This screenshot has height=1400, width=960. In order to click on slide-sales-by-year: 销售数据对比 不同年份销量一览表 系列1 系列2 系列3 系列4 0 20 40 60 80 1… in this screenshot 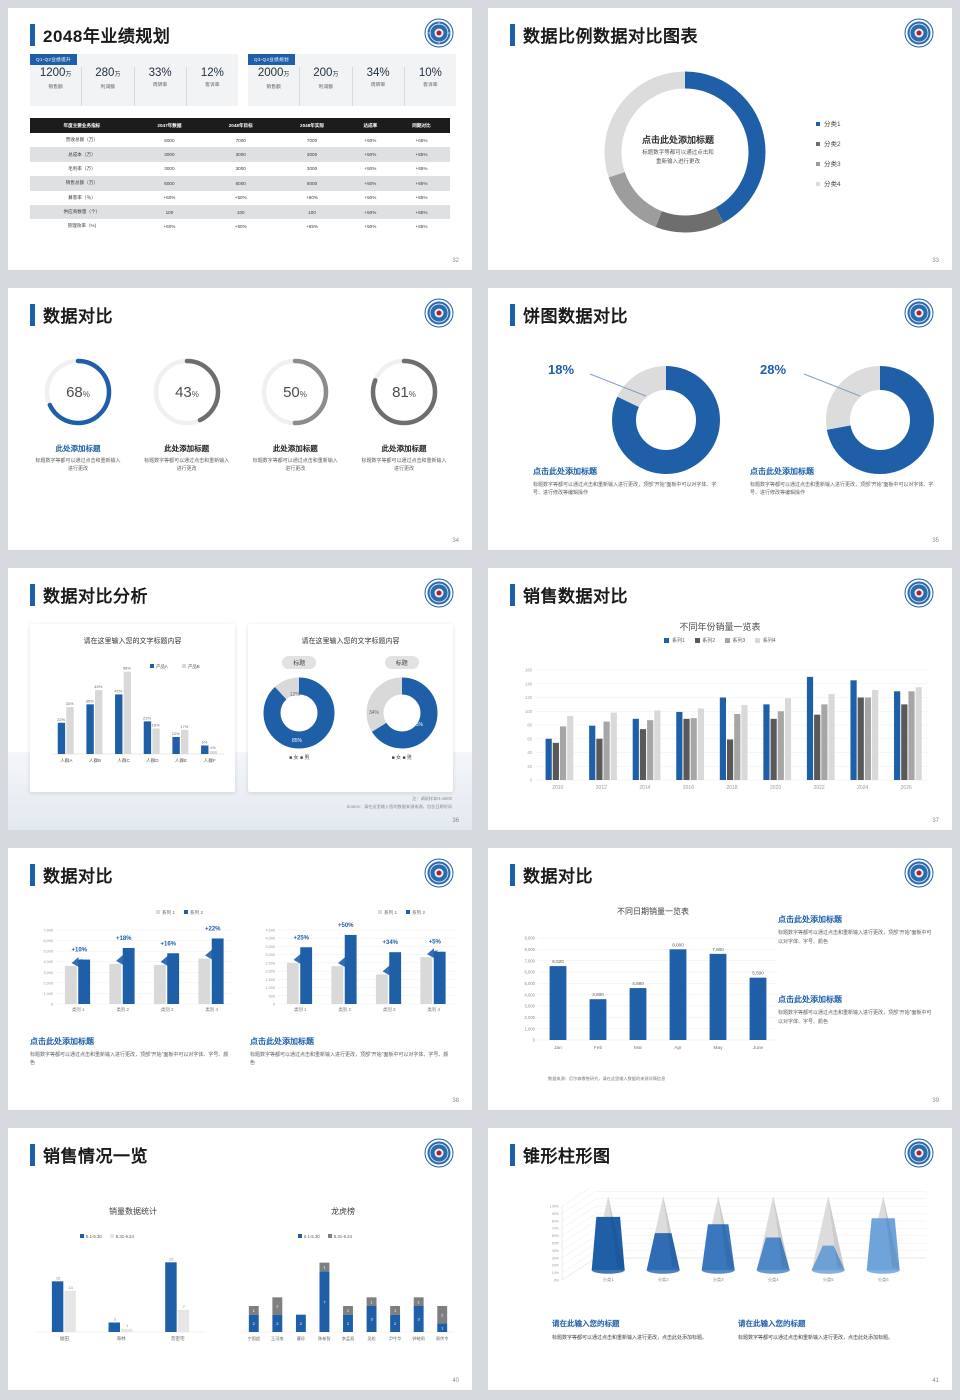, I will do `click(720, 699)`.